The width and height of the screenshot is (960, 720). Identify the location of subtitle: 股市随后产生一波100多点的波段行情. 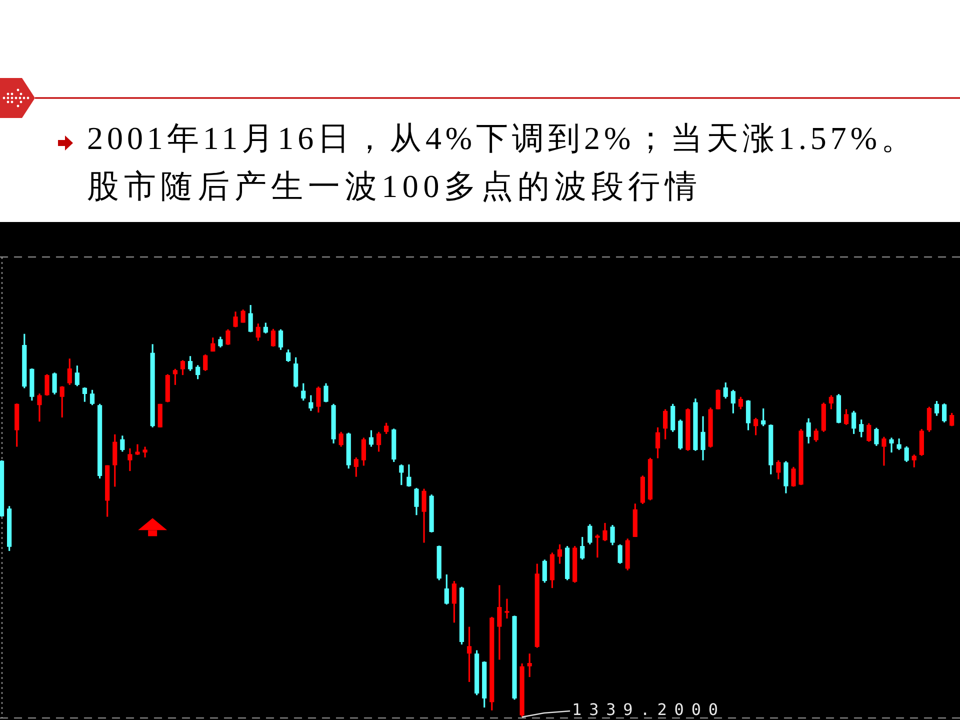
(392, 186).